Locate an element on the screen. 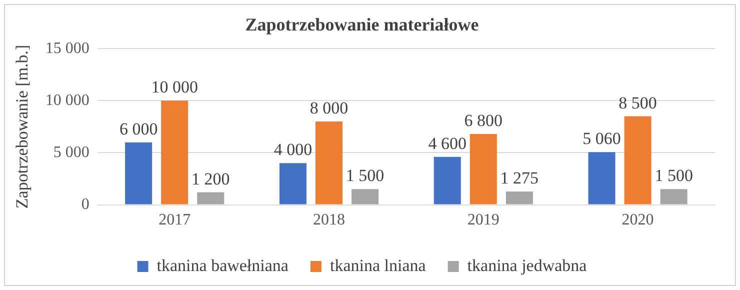 The width and height of the screenshot is (740, 290). chart-title: Zapotrzebowanie materiałowe is located at coordinates (362, 24).